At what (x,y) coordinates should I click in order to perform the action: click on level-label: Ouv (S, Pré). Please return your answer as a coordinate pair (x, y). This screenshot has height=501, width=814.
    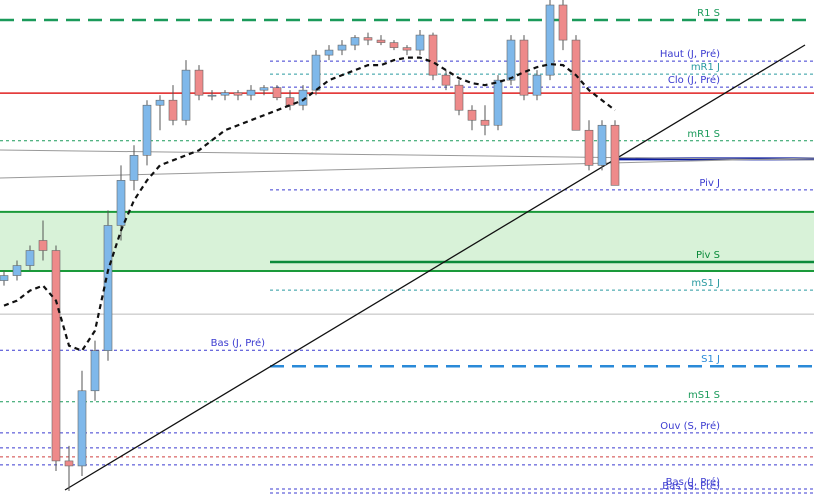
    Looking at the image, I should click on (690, 426).